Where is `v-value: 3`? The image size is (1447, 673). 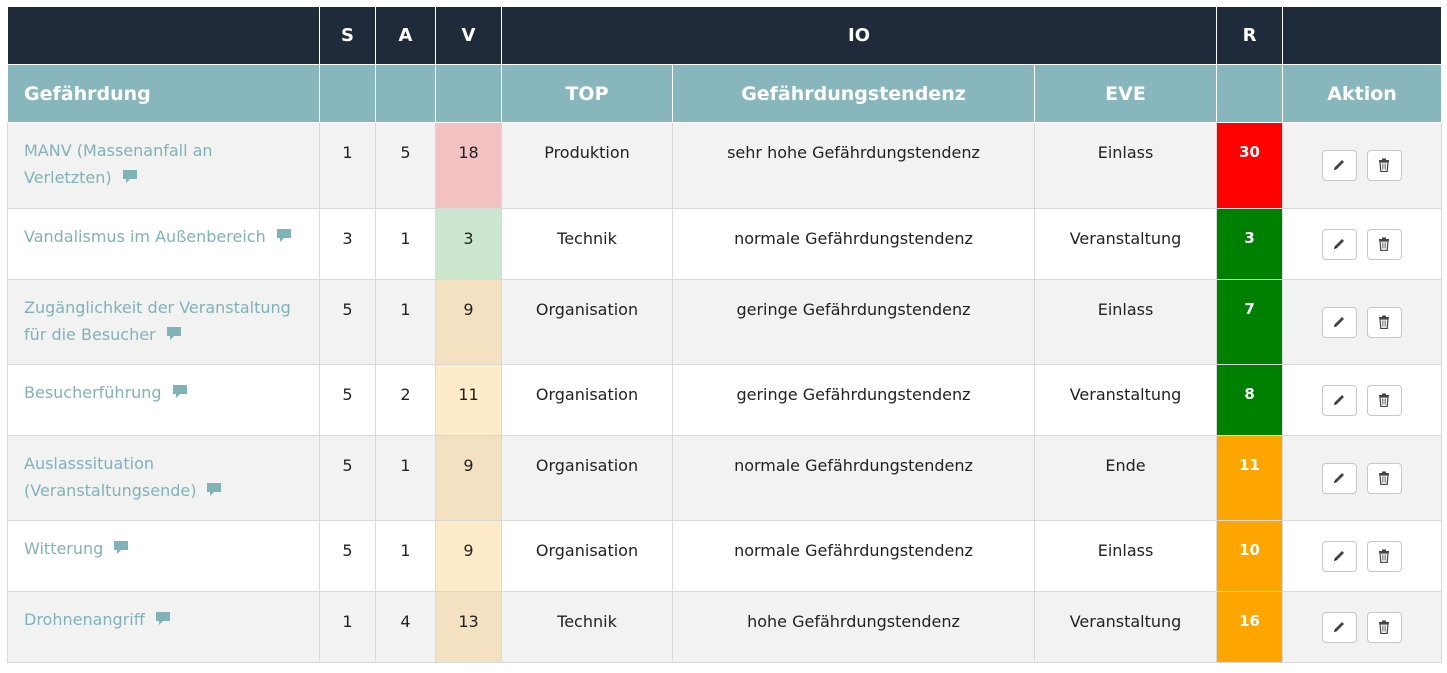
v-value: 3 is located at coordinates (468, 244).